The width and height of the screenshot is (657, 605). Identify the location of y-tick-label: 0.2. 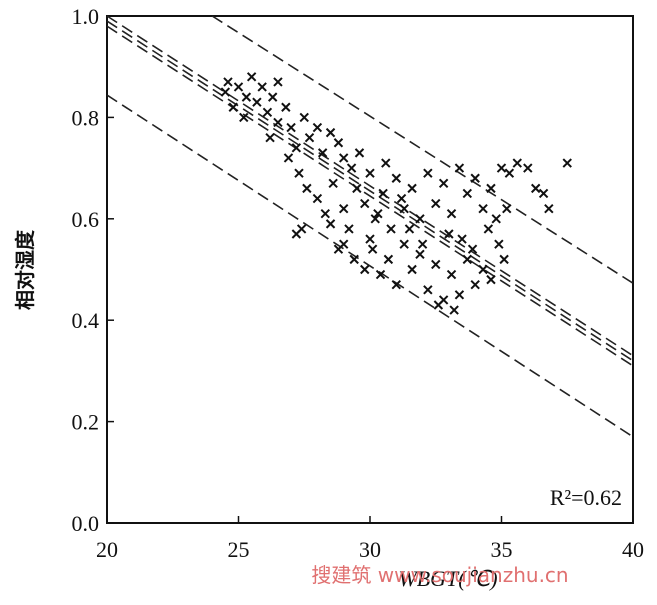
(86, 422).